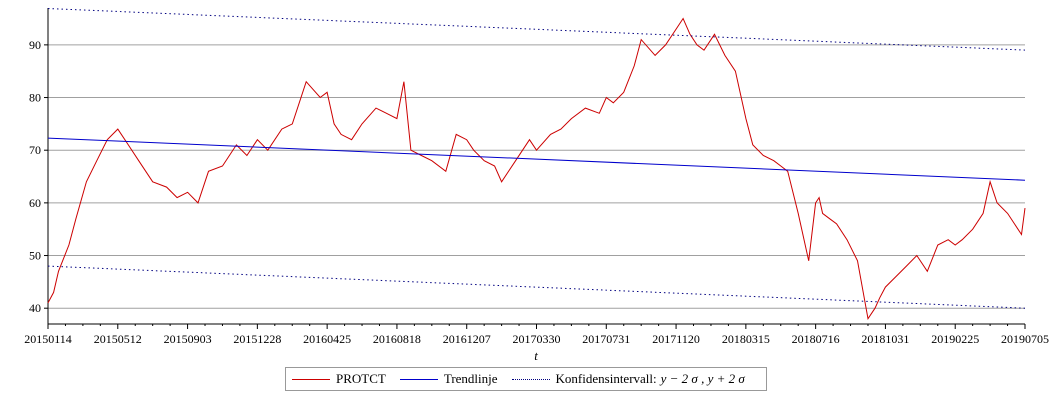 This screenshot has height=400, width=1058. Describe the element at coordinates (746, 339) in the screenshot. I see `x-tick-label-20180315: 20180315` at that location.